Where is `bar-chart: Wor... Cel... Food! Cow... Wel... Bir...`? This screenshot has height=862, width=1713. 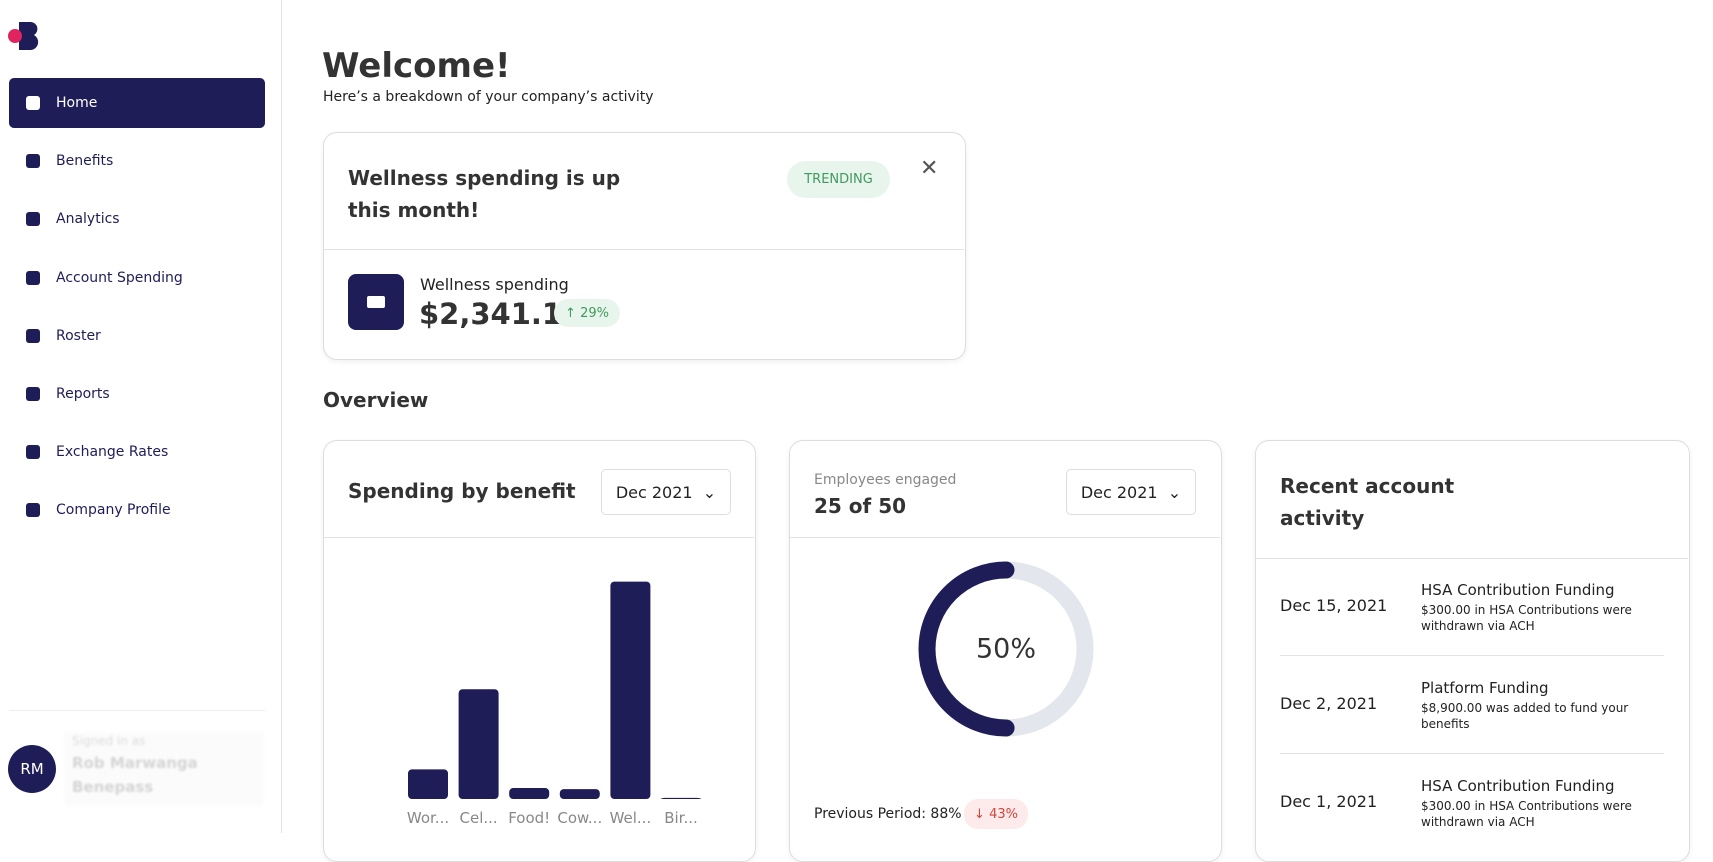
bar-chart: Wor... Cel... Food! Cow... Wel... Bir... is located at coordinates (554, 704).